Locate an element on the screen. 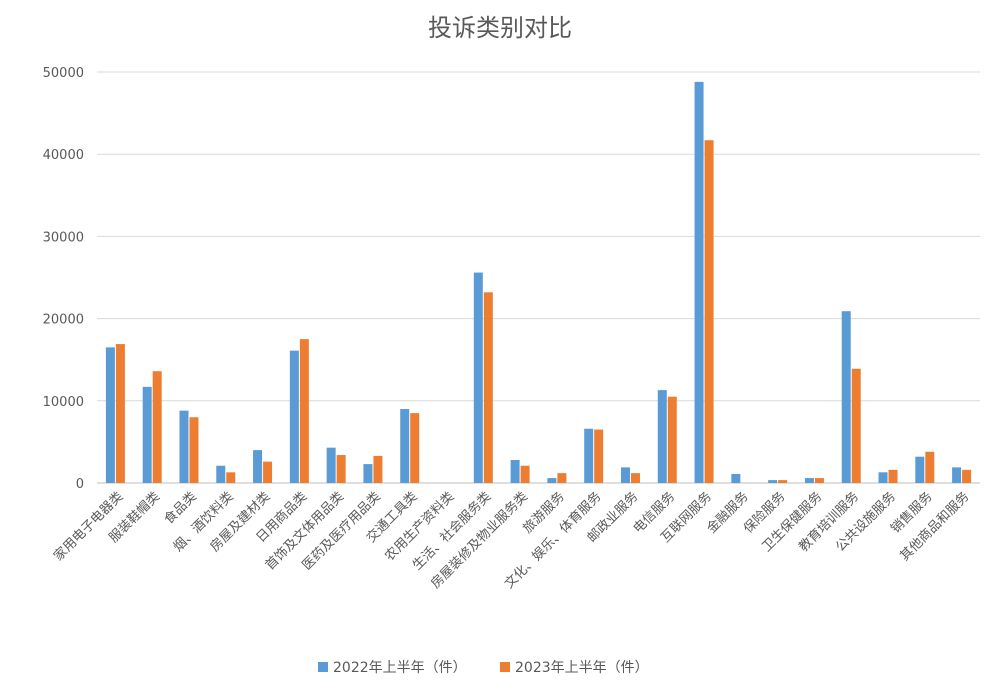 Image resolution: width=1000 pixels, height=700 pixels. legend: 2022年上半年（件） 2023年上半年（件） is located at coordinates (483, 668).